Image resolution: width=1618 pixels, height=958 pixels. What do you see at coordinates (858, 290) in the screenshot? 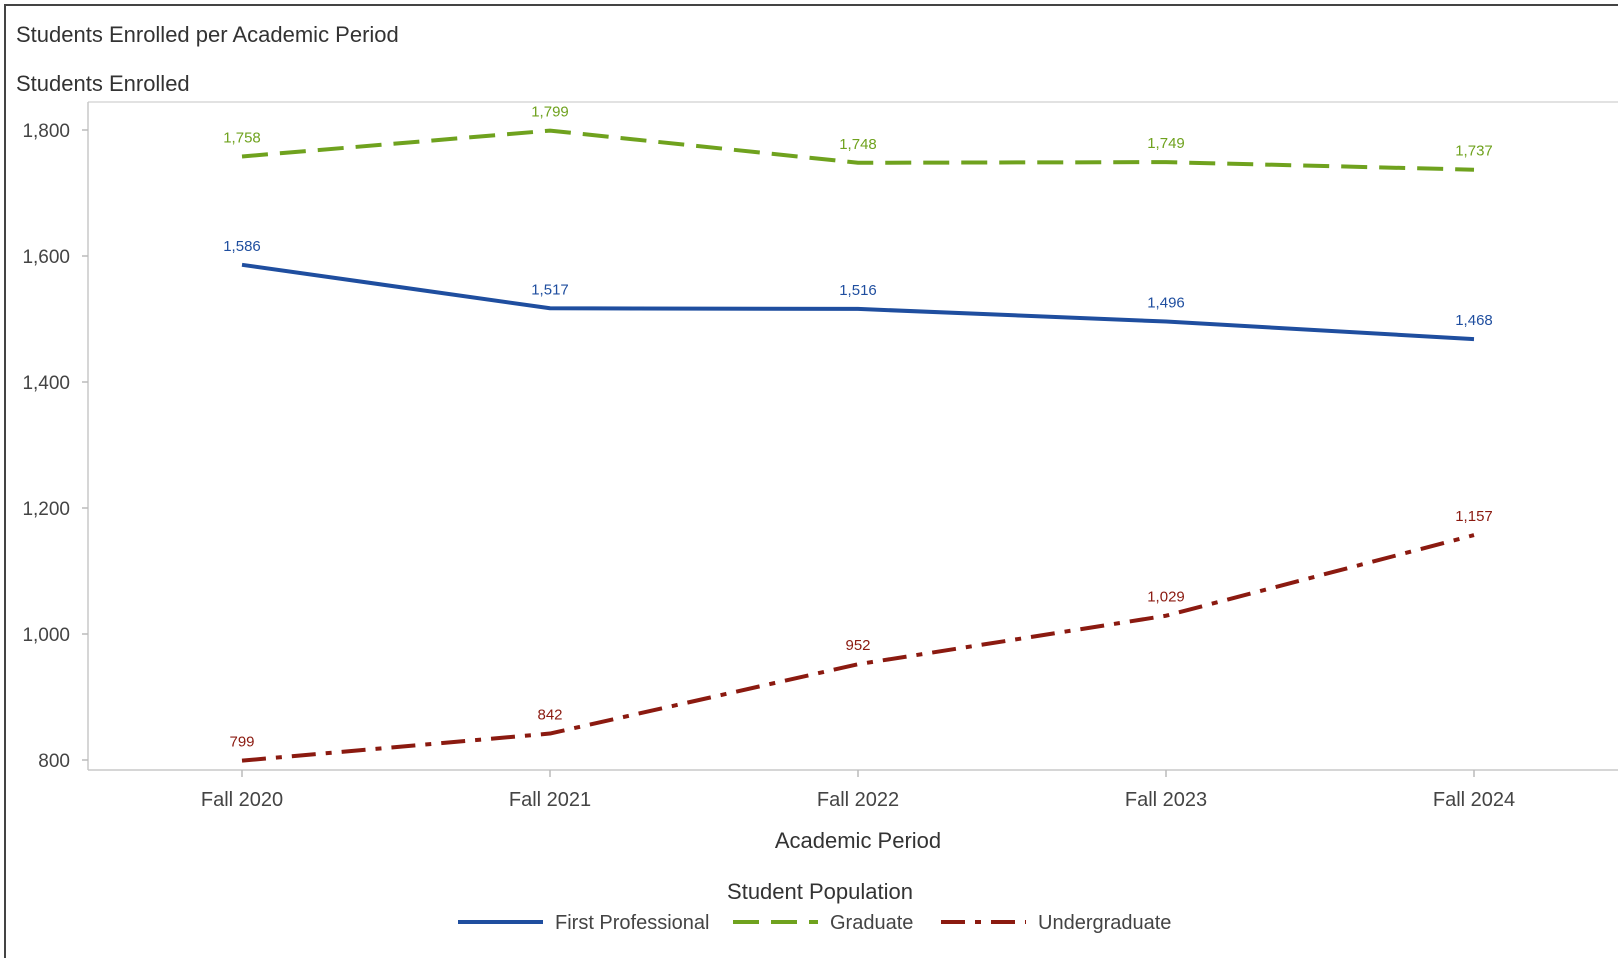
I see `data-label-first-professional: 1,516` at bounding box center [858, 290].